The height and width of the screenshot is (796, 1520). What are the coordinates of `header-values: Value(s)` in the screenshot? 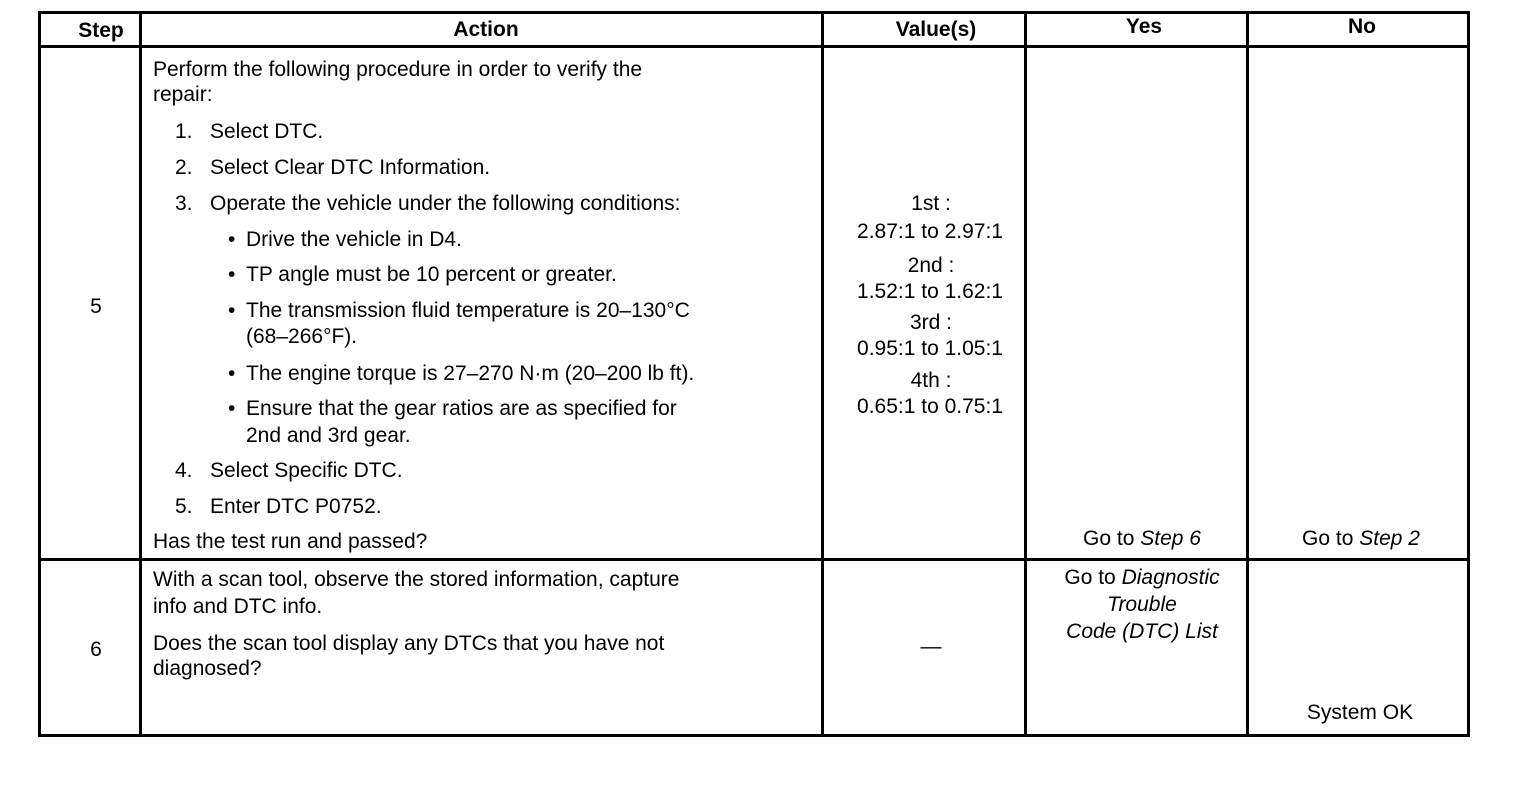 It's located at (936, 29).